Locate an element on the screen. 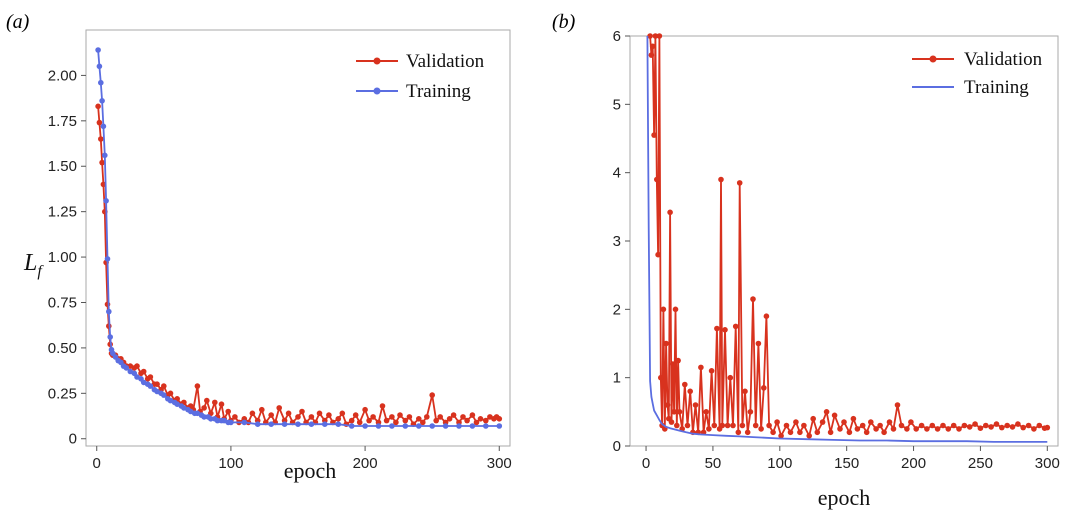  y-tick-label: 3 is located at coordinates (617, 241).